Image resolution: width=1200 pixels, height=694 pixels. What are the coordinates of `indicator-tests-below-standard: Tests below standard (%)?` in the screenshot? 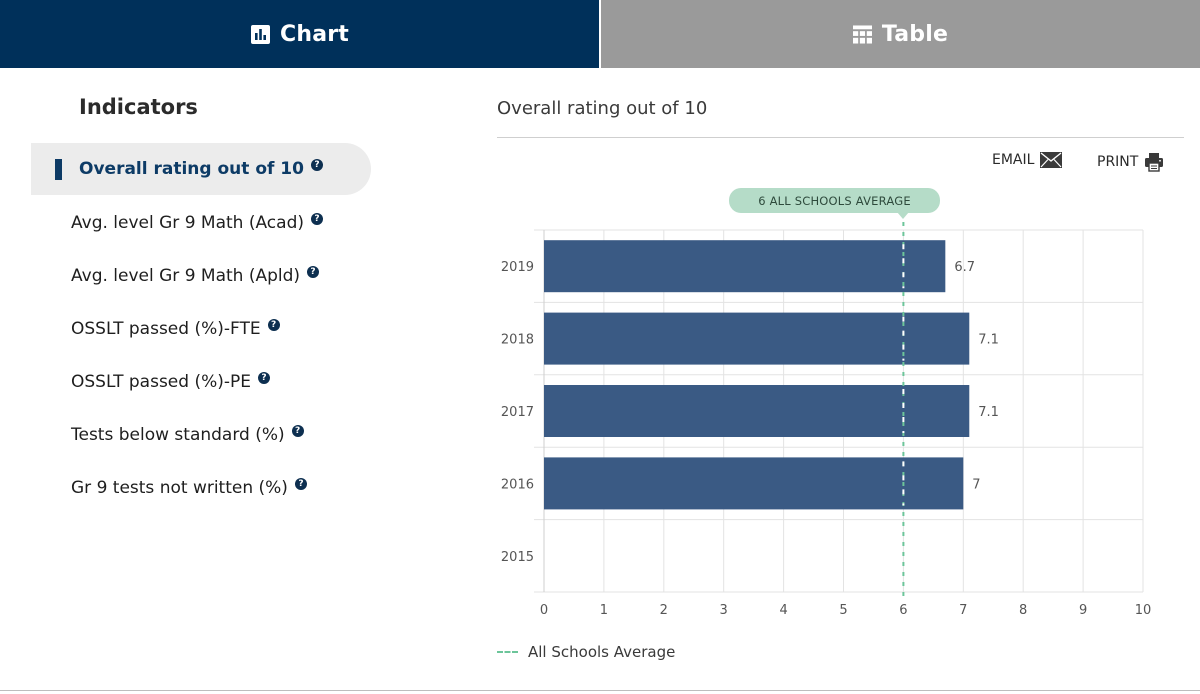 It's located at (201, 434).